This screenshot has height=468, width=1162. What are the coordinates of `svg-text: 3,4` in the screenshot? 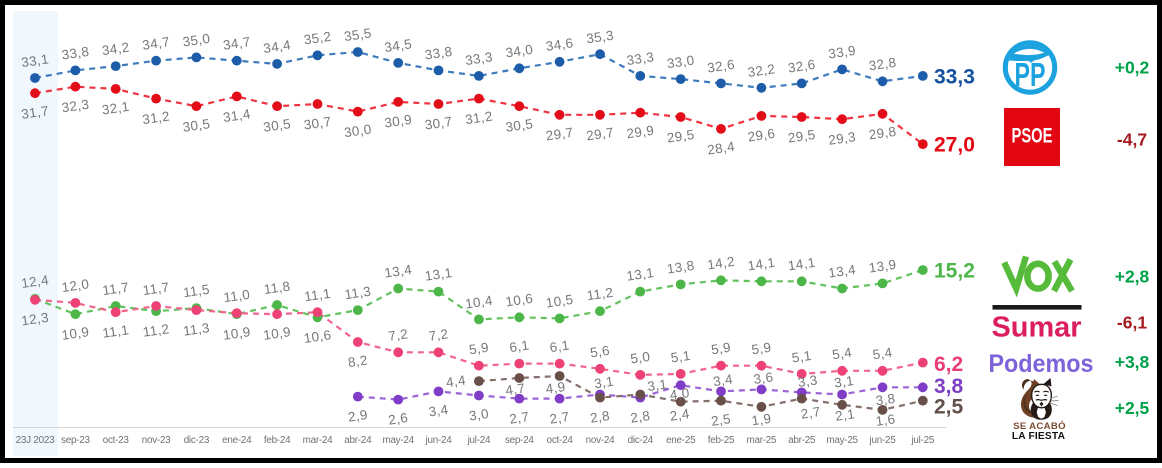 It's located at (723, 381).